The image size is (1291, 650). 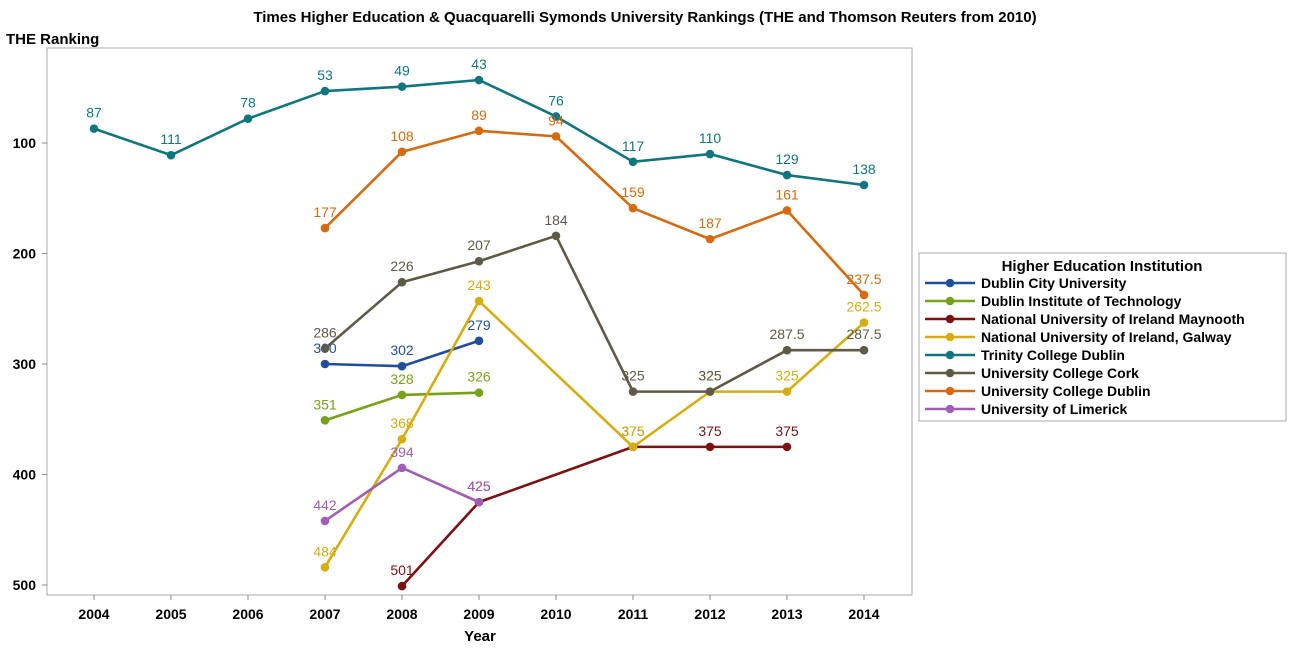 What do you see at coordinates (479, 377) in the screenshot?
I see `data-label: 326` at bounding box center [479, 377].